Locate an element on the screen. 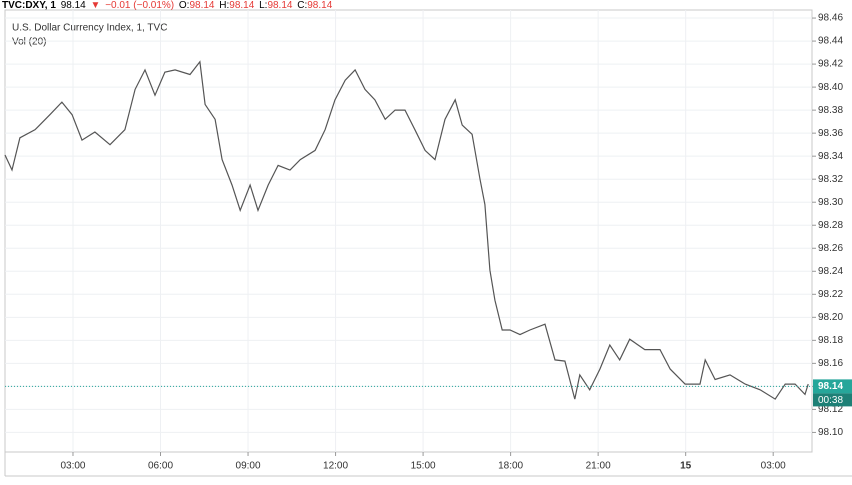 The height and width of the screenshot is (485, 852). price-tag is located at coordinates (832, 386).